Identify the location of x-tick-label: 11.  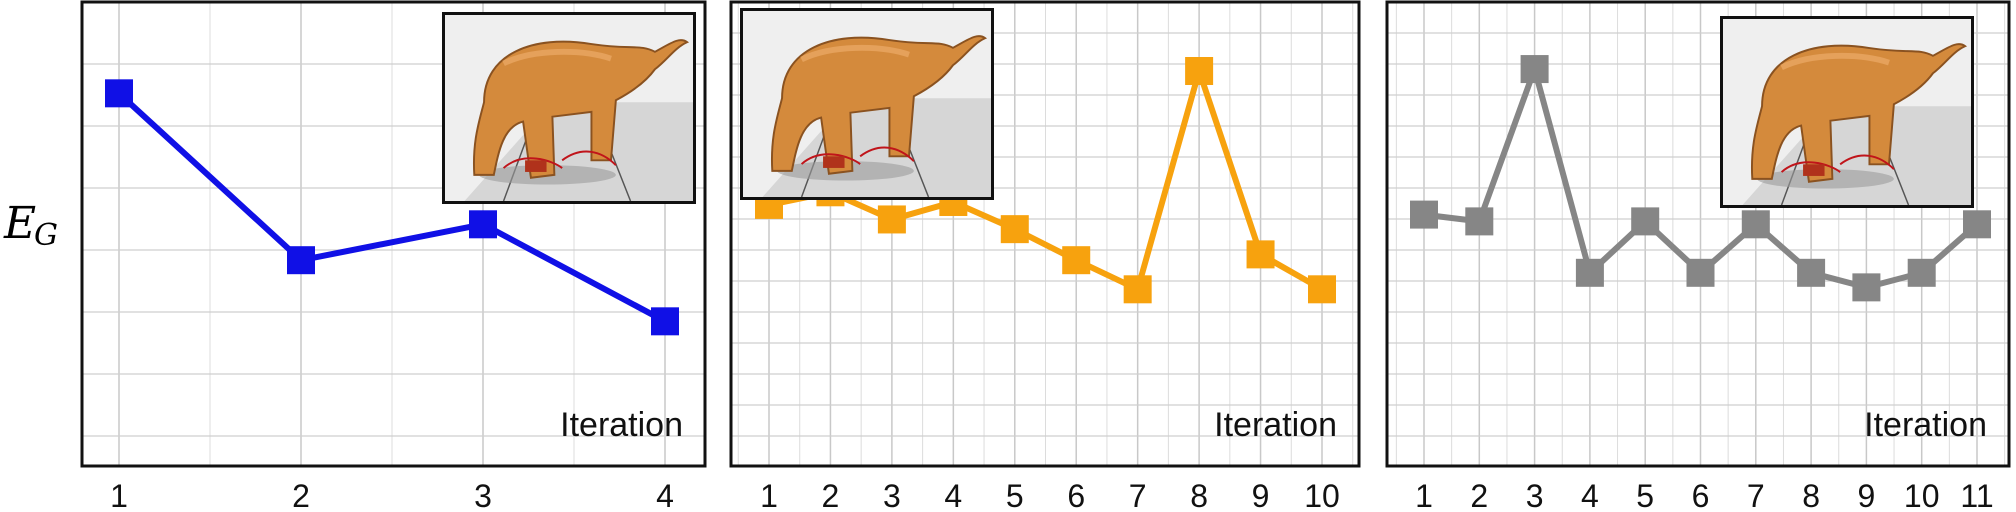
(1976, 495).